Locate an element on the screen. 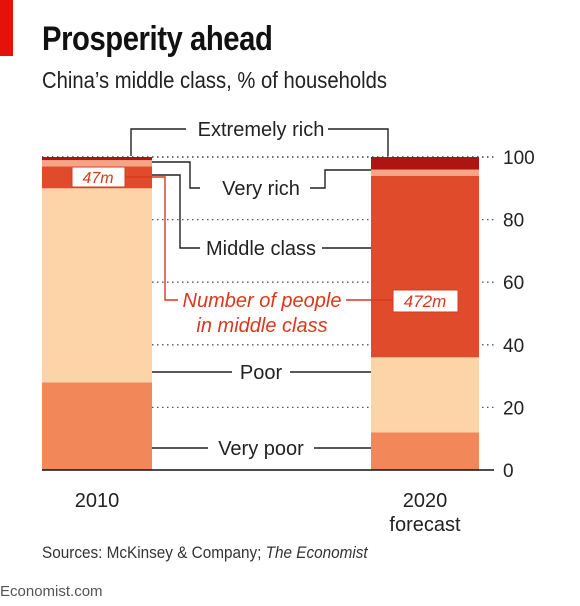  leader-very-rich-right is located at coordinates (340, 179).